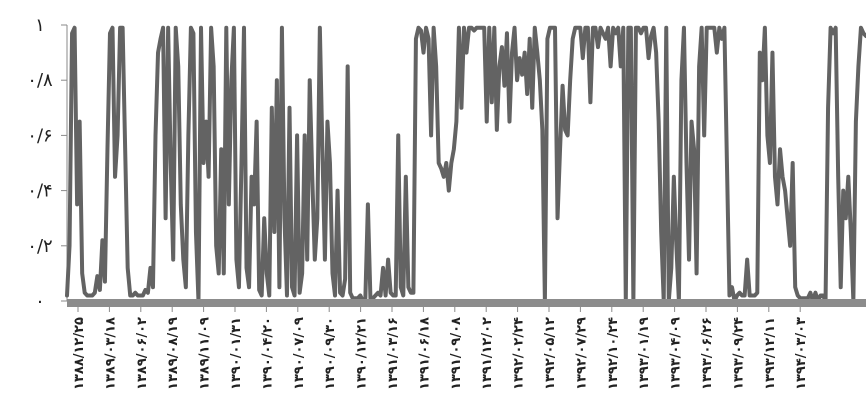 This screenshot has width=866, height=419. What do you see at coordinates (40, 163) in the screenshot?
I see `y-axis-tick-labels: ۱ ۰/۸ ۰/۶ ۰/۴ ۰/۲ ۰` at bounding box center [40, 163].